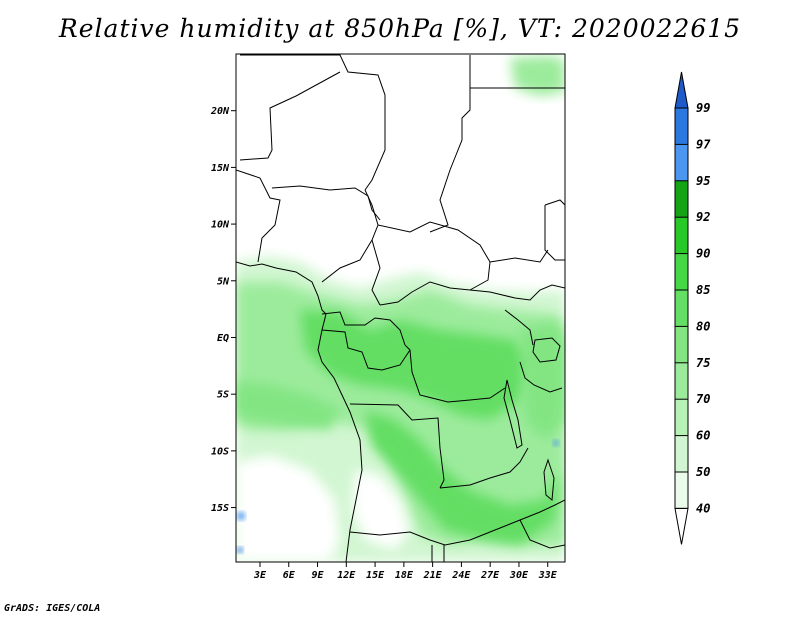 Image resolution: width=800 pixels, height=618 pixels. What do you see at coordinates (220, 168) in the screenshot?
I see `lat-label: 15N` at bounding box center [220, 168].